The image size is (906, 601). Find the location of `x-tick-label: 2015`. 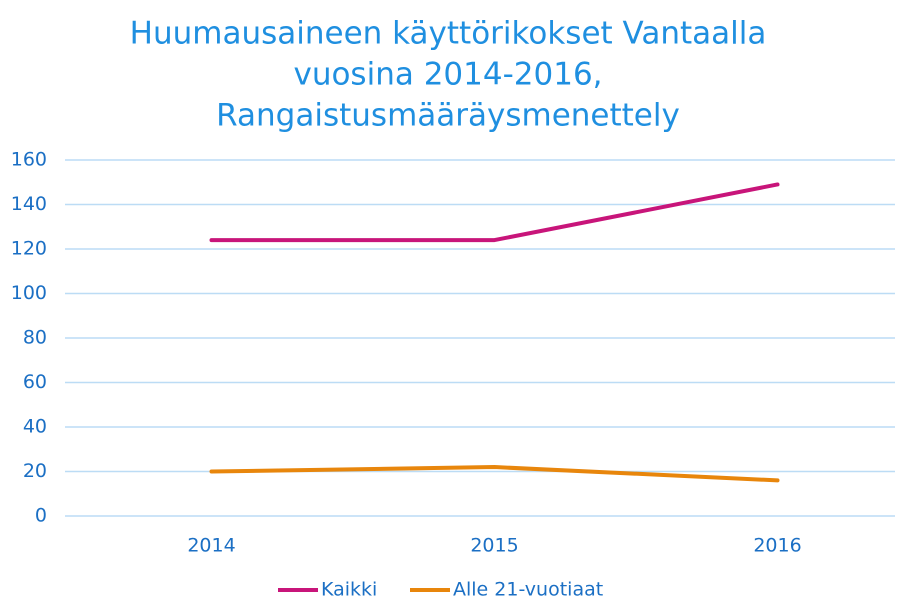

x-tick-label: 2015 is located at coordinates (494, 546).